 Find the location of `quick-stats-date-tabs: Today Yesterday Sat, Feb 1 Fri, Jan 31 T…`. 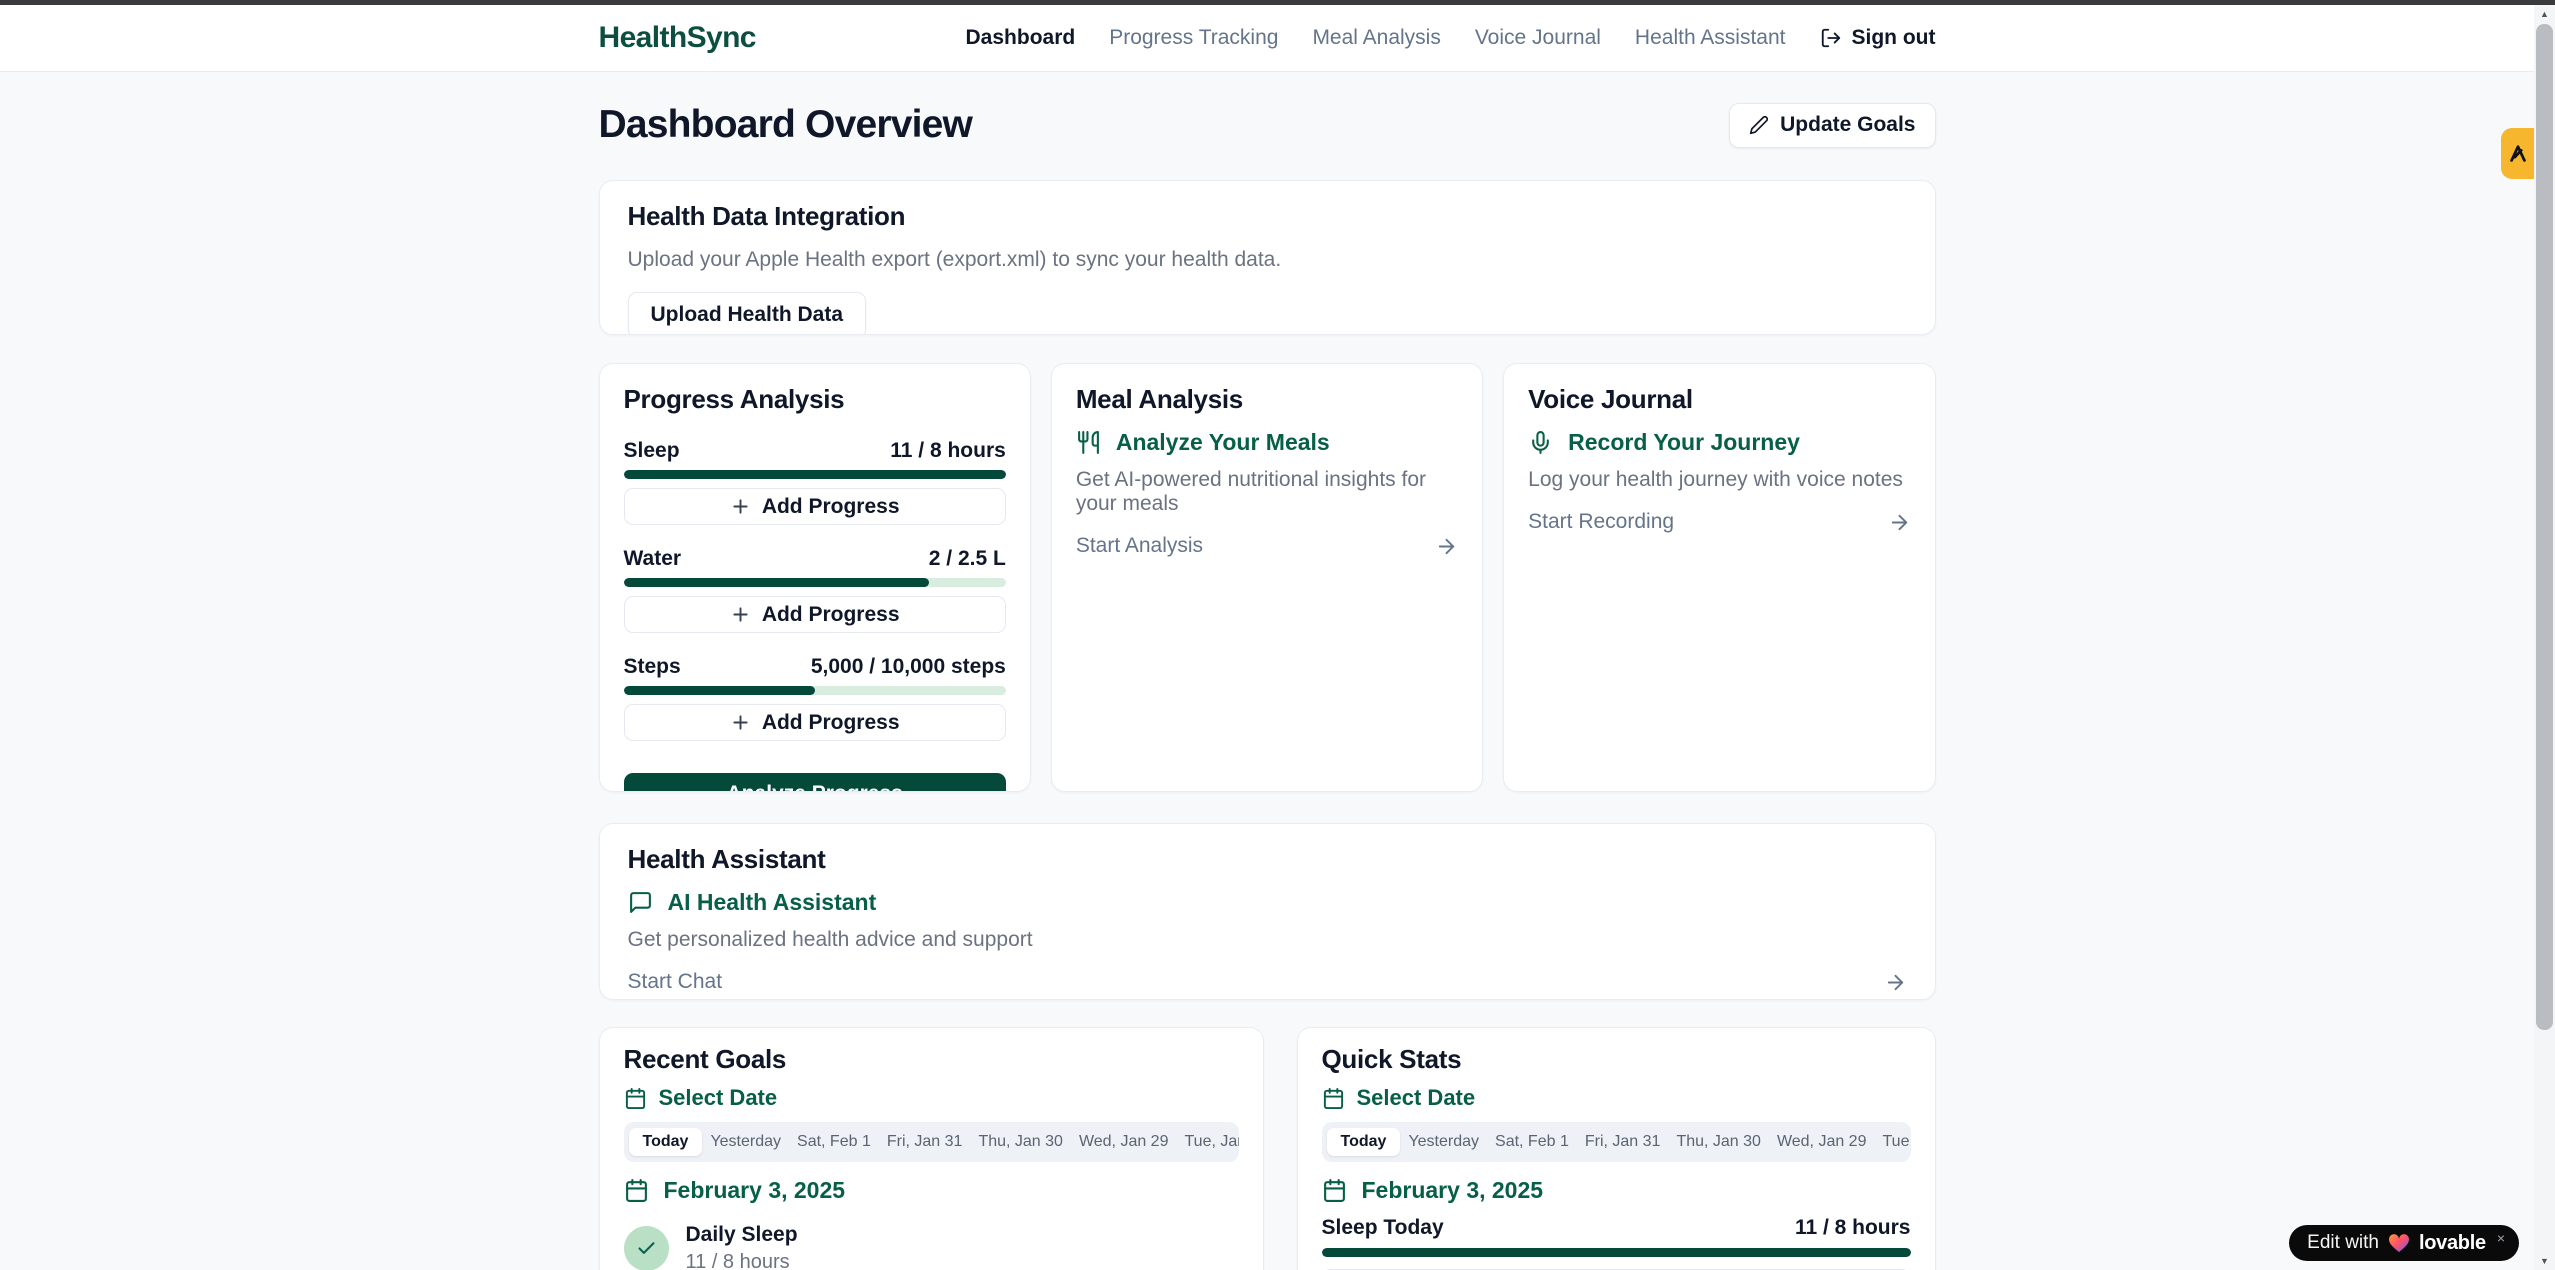

quick-stats-date-tabs: Today Yesterday Sat, Feb 1 Fri, Jan 31 T… is located at coordinates (1616, 1142).